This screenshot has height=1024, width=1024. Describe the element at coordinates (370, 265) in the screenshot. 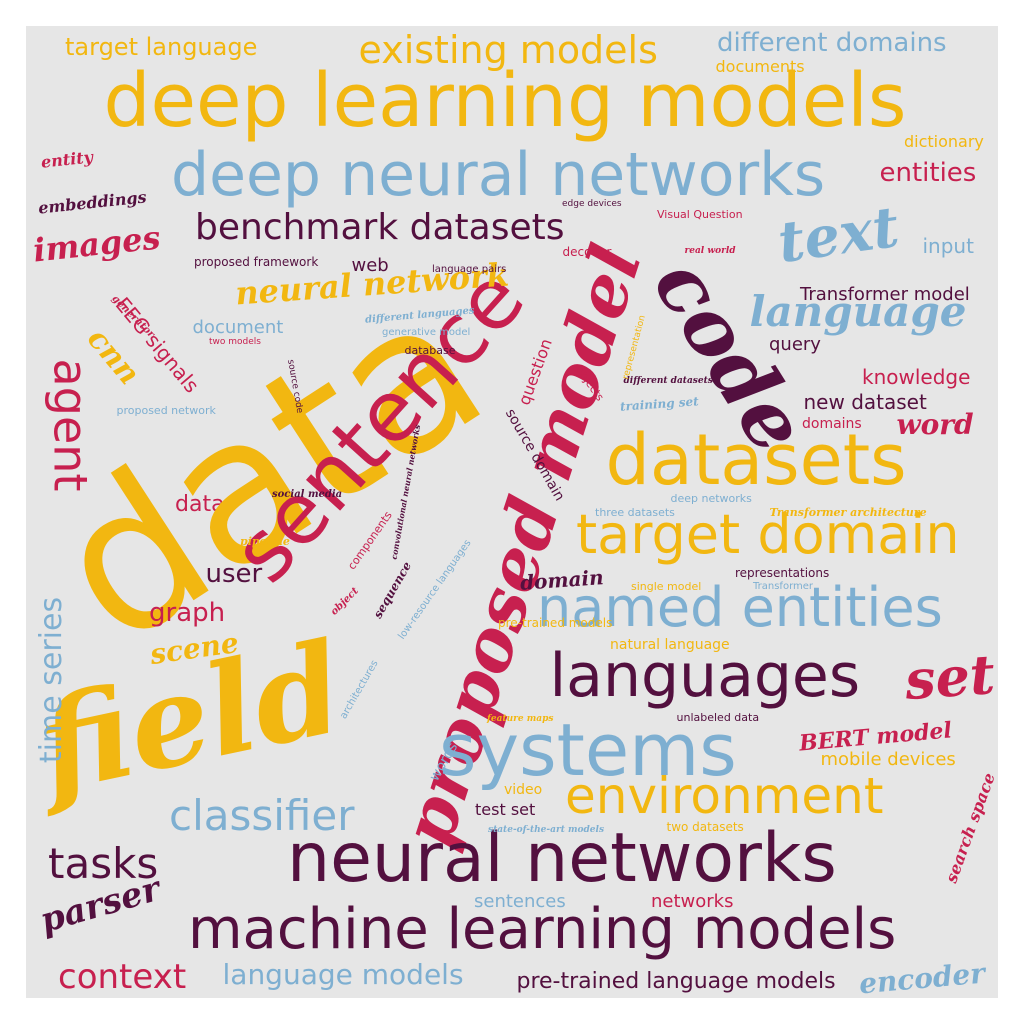

I see `word-web: web` at that location.